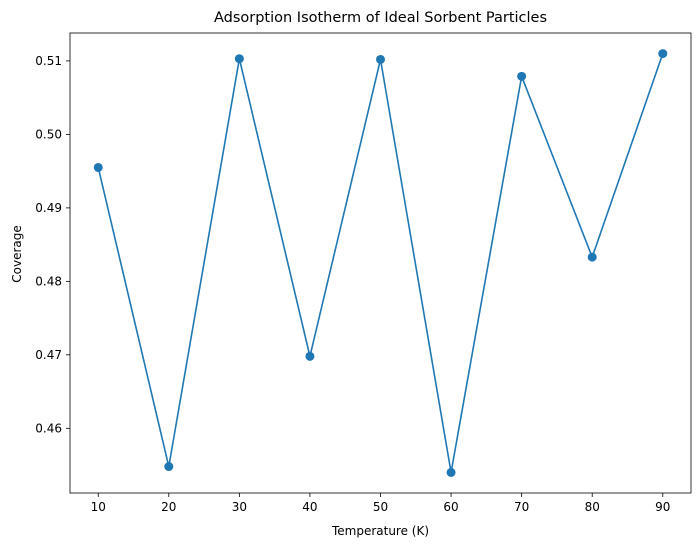 The image size is (700, 547). I want to click on y-tick-label: 0.48, so click(48, 281).